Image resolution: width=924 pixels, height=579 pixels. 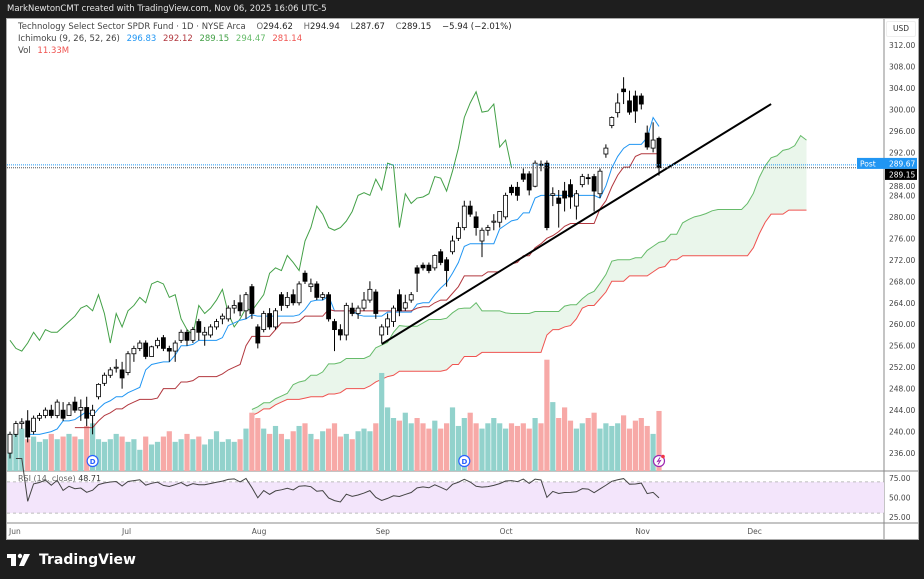 What do you see at coordinates (59, 478) in the screenshot?
I see `rsi-legend: RSI (14, close) 48.71` at bounding box center [59, 478].